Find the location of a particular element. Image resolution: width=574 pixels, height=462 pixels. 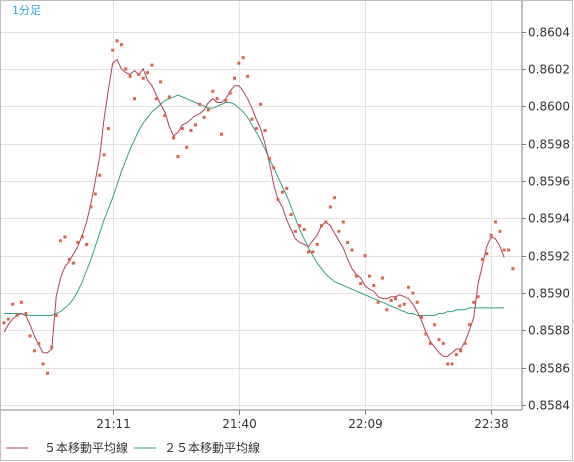

legend-label-ma5: ５本移動平均線 is located at coordinates (86, 447).